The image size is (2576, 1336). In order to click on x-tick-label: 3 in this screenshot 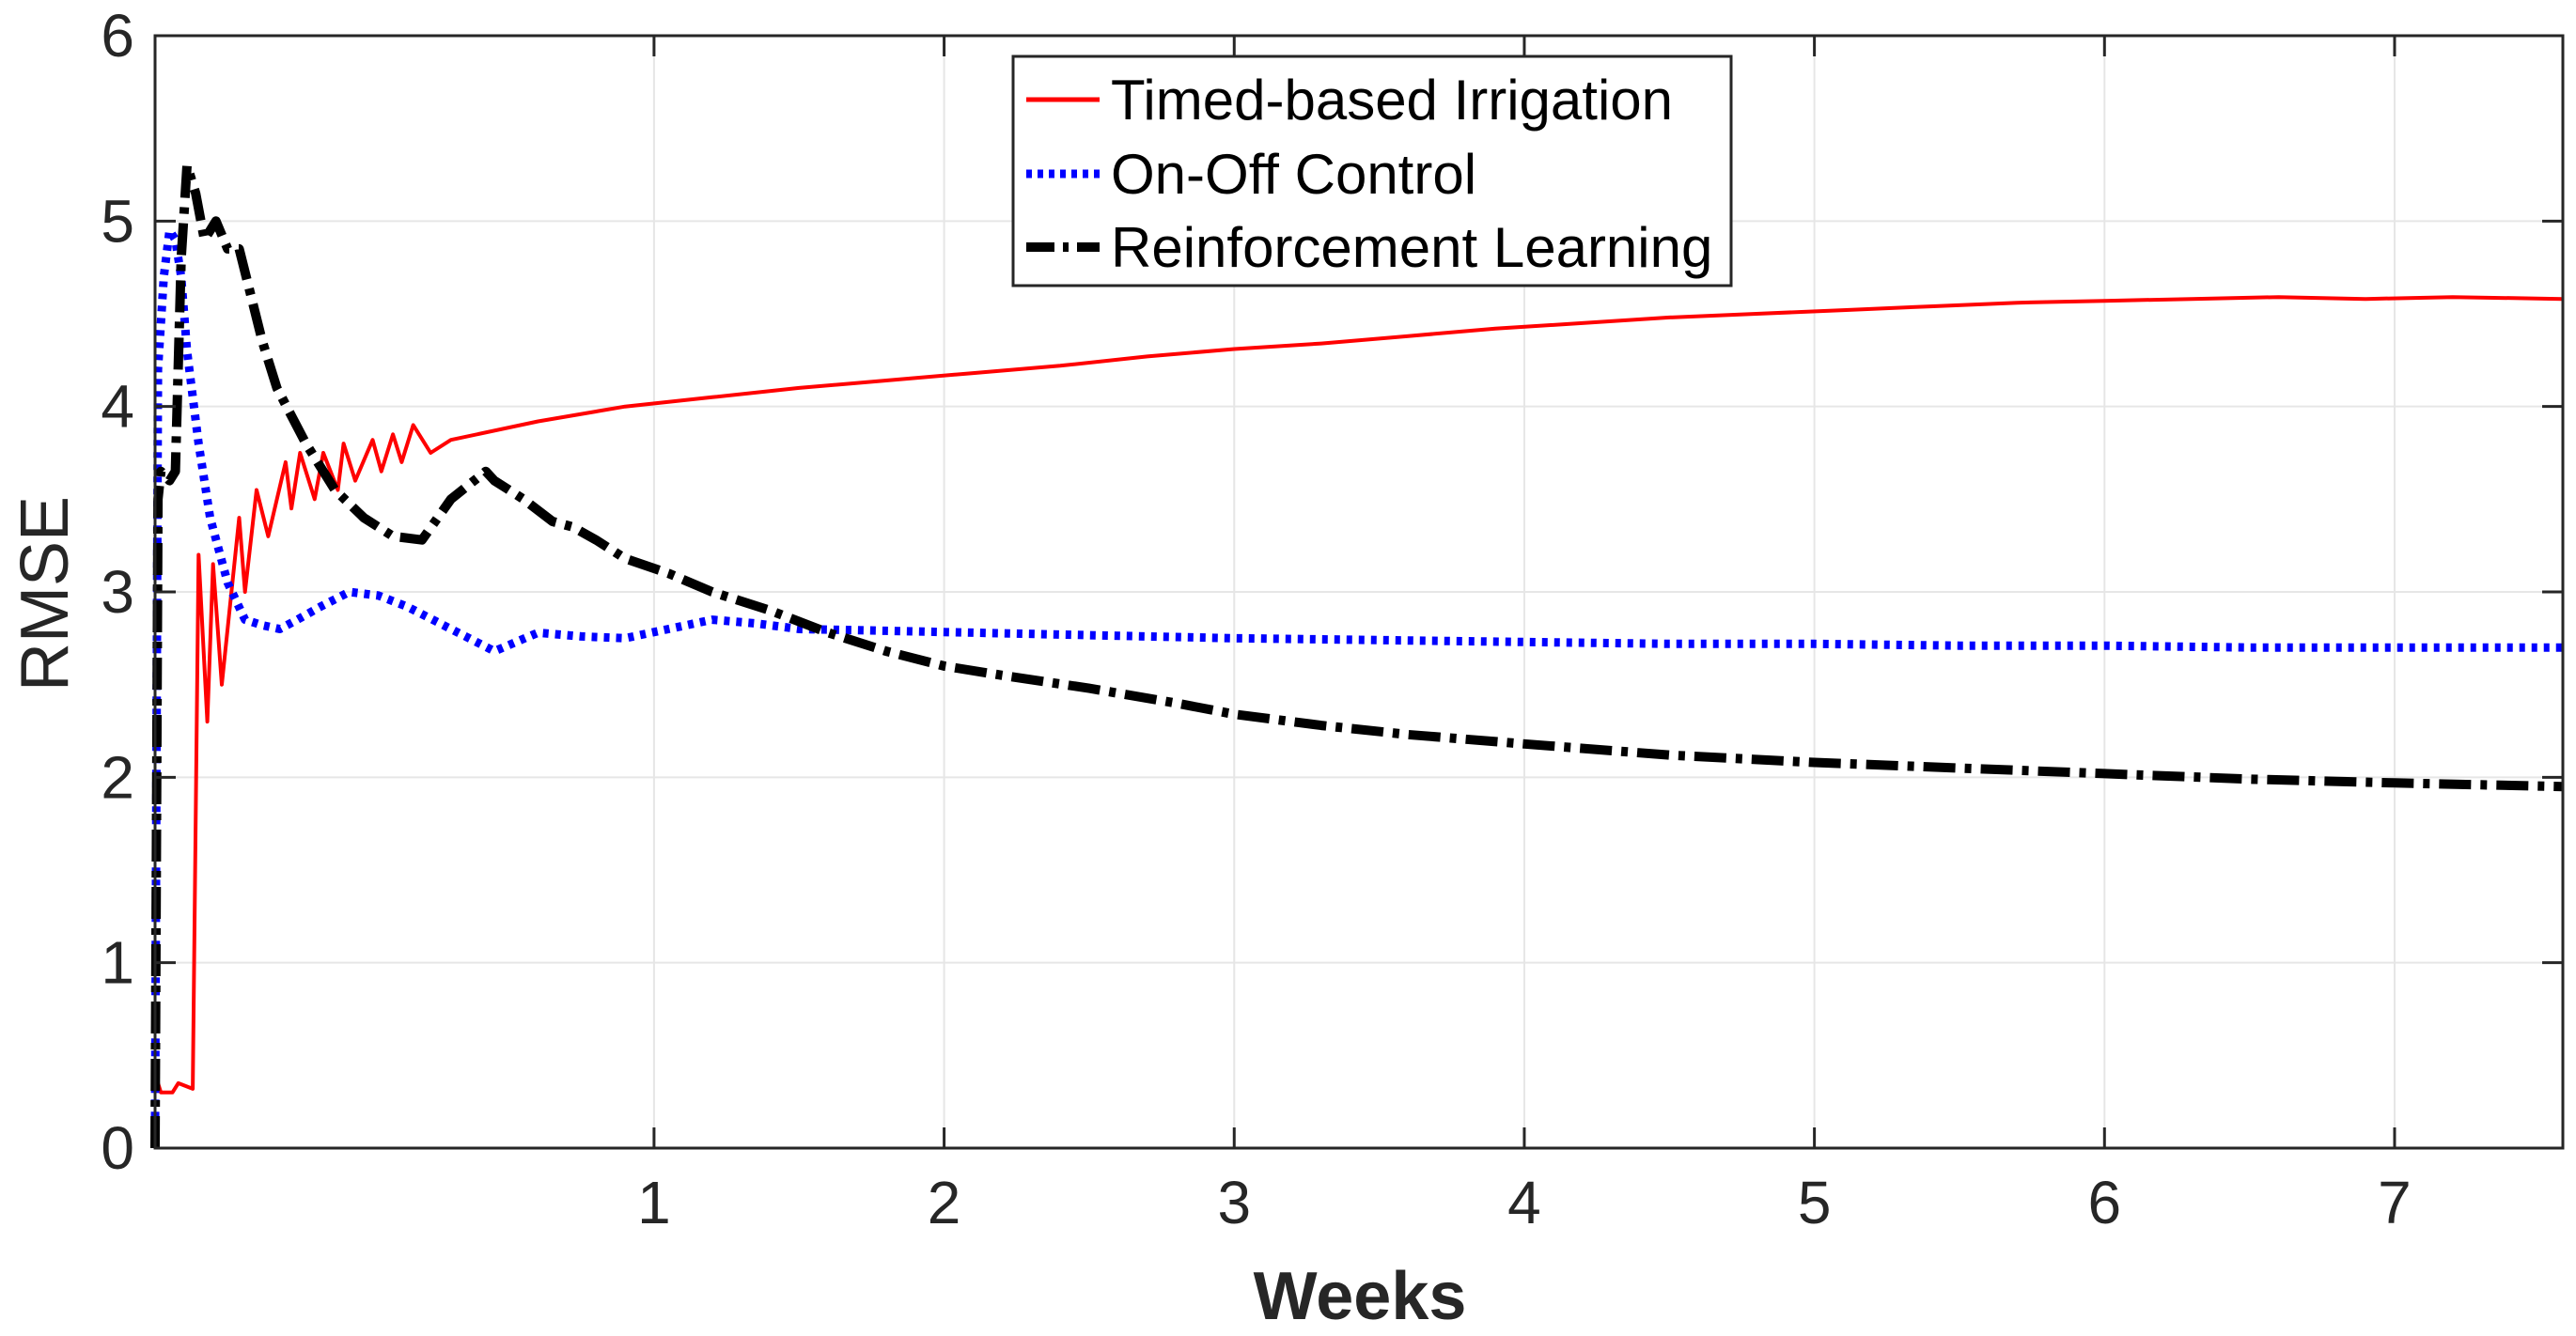, I will do `click(1234, 1202)`.